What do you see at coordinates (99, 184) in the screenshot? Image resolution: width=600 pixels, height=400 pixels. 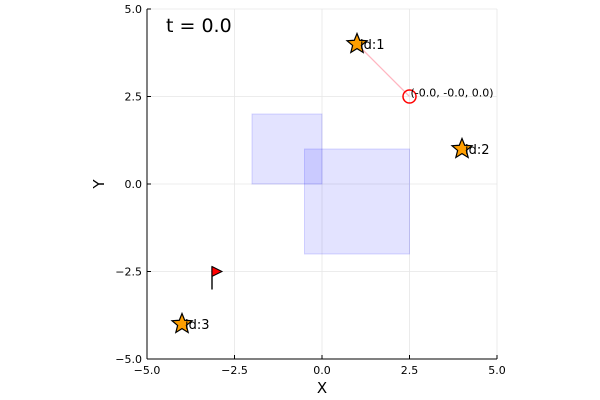 I see `y-axis-label: Y` at bounding box center [99, 184].